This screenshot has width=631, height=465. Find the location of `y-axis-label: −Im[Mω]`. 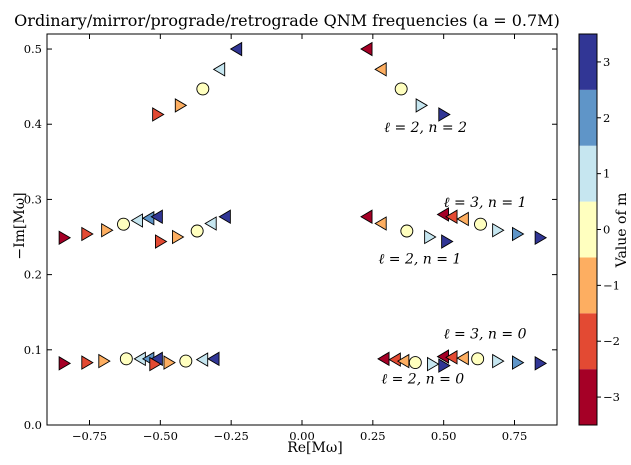

y-axis-label: −Im[Mω] is located at coordinates (20, 225).